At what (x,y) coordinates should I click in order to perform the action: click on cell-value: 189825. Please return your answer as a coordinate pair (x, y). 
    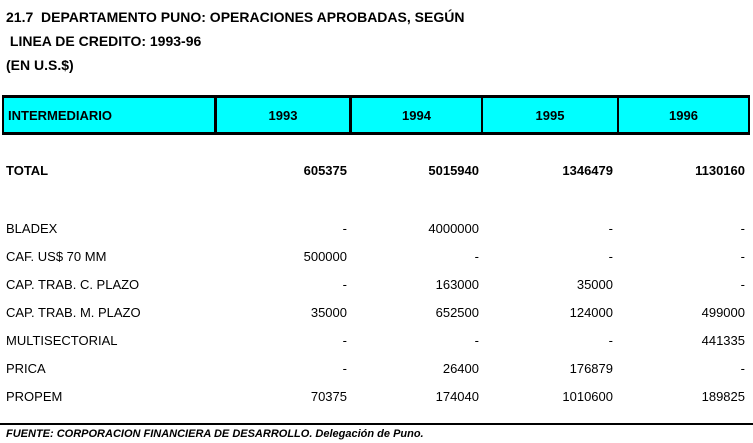
    Looking at the image, I should click on (723, 396).